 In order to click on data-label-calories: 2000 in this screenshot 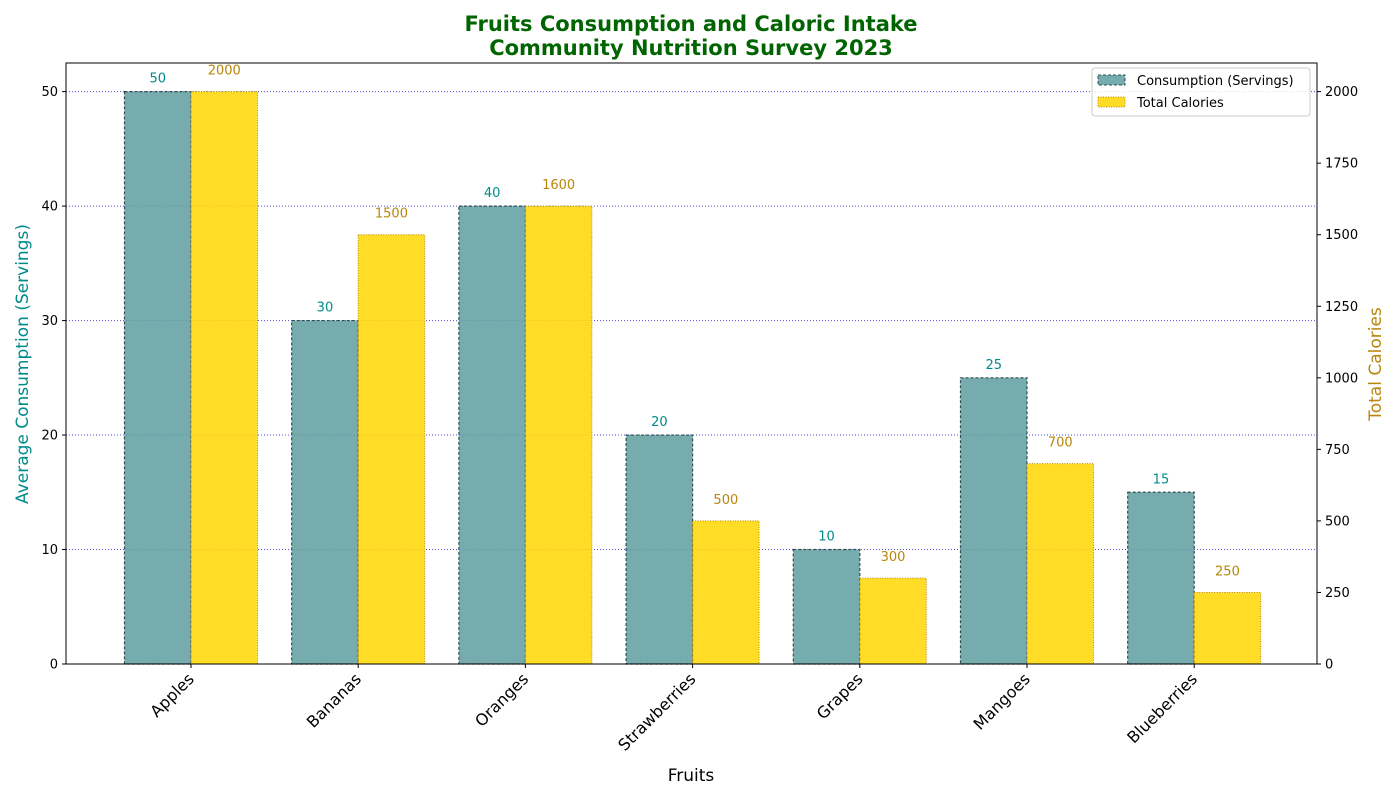, I will do `click(224, 71)`.